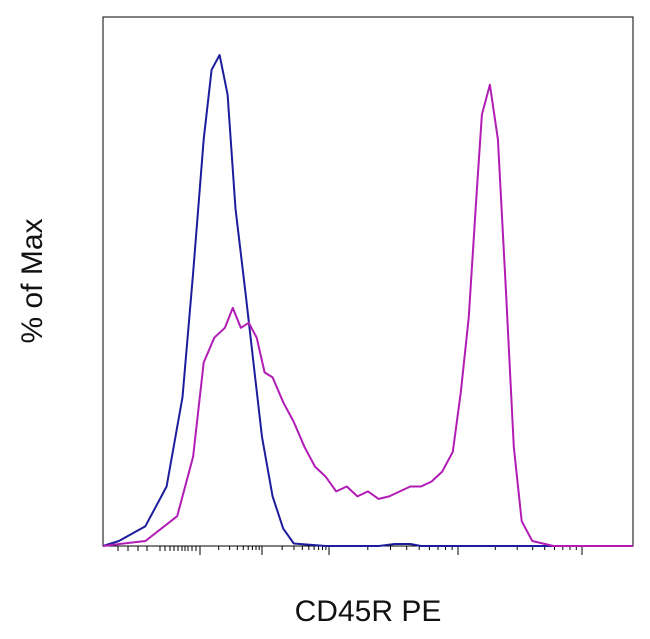 The image size is (650, 639). What do you see at coordinates (368, 611) in the screenshot?
I see `x-axis-title: CD45R PE` at bounding box center [368, 611].